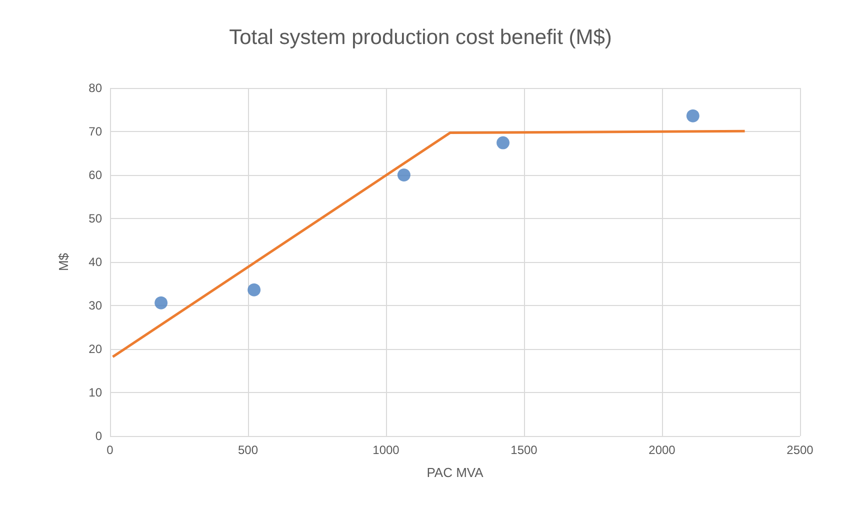 The height and width of the screenshot is (530, 841). Describe the element at coordinates (95, 88) in the screenshot. I see `y-tick-label: 80` at that location.